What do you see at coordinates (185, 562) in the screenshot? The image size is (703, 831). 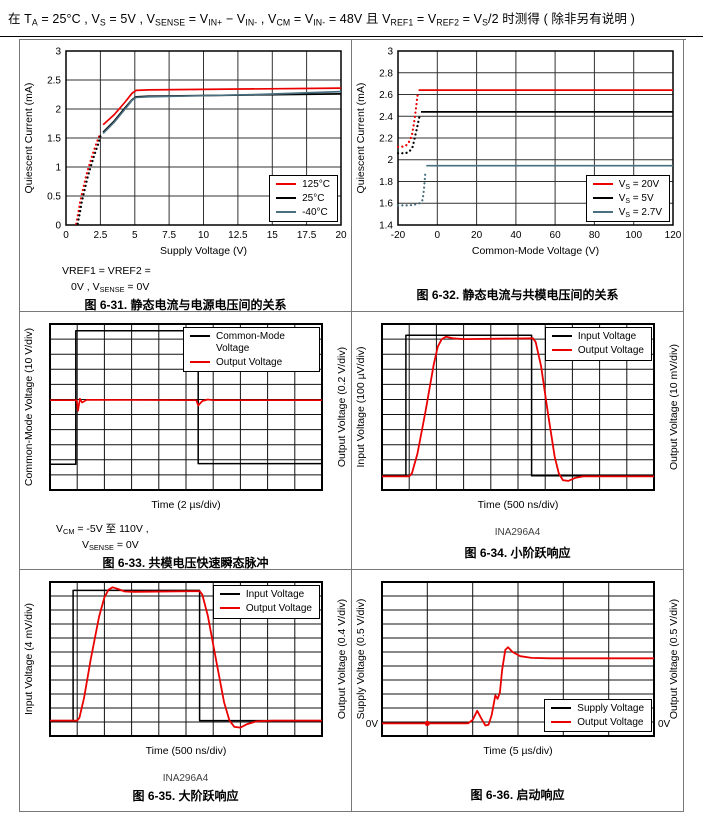 I see `figure-caption-6-33: 图 6-33. 共模电压快速瞬态脉冲` at bounding box center [185, 562].